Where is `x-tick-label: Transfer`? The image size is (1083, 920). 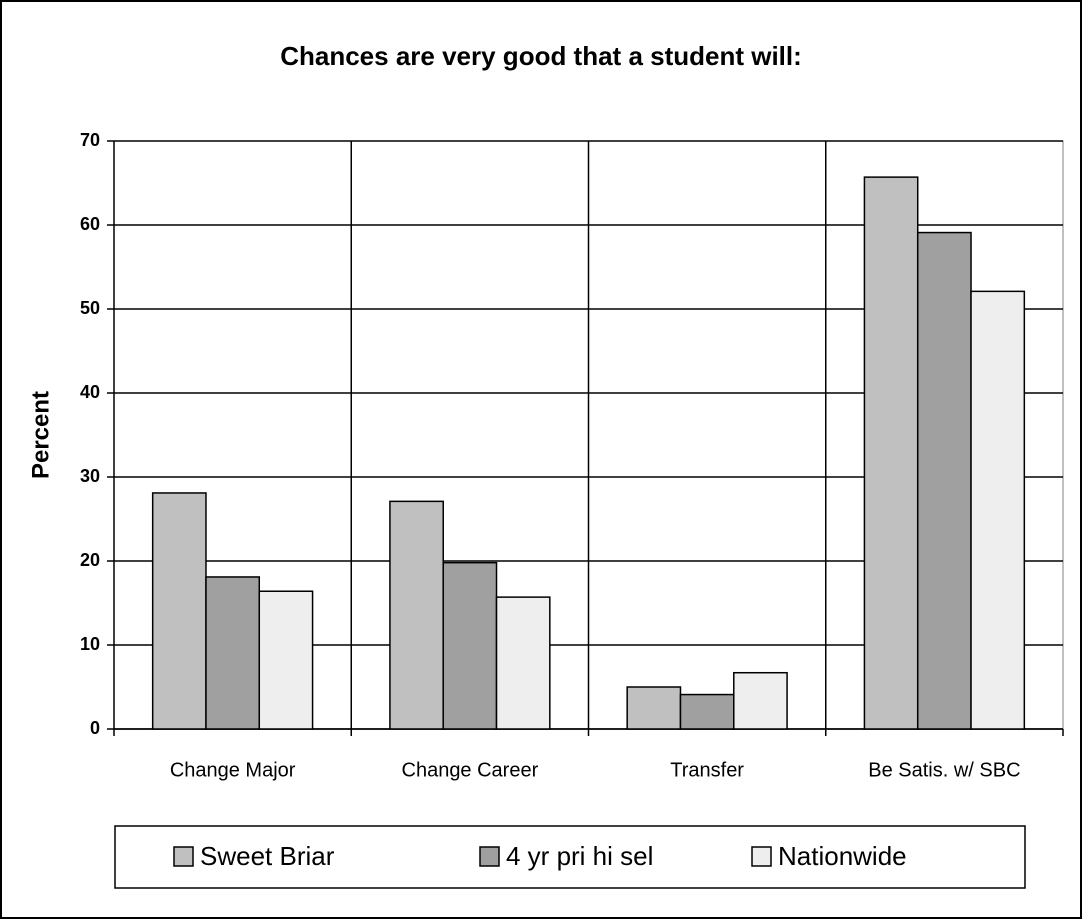 x-tick-label: Transfer is located at coordinates (707, 770).